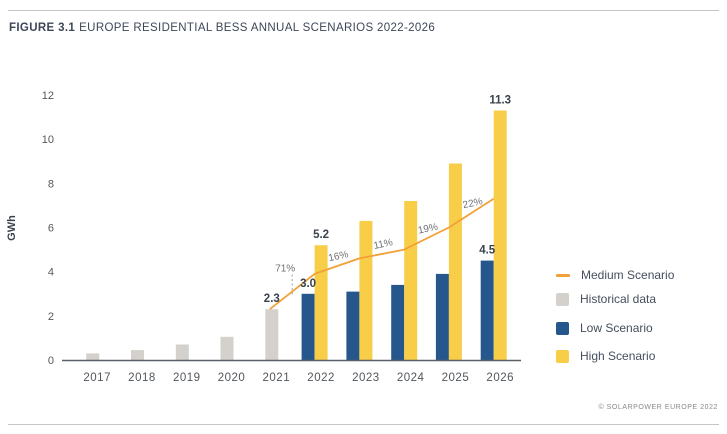  Describe the element at coordinates (616, 328) in the screenshot. I see `legend-label: Low Scenario` at that location.